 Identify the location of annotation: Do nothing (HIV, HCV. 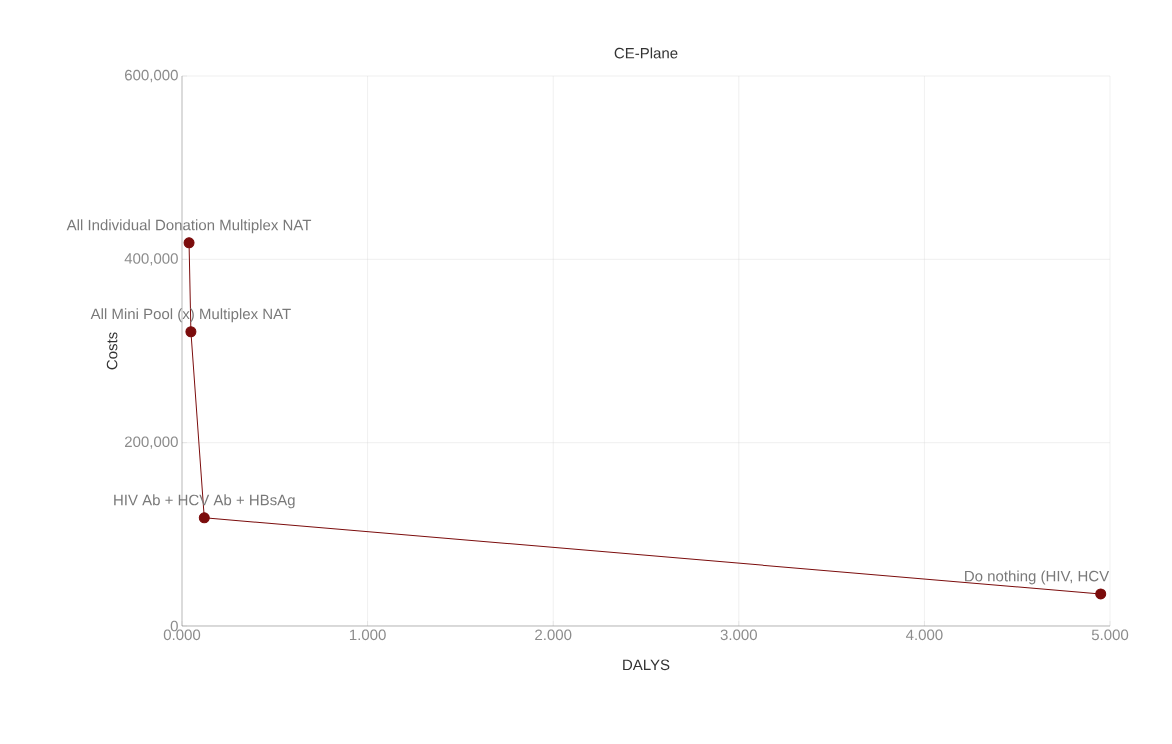
(1037, 577).